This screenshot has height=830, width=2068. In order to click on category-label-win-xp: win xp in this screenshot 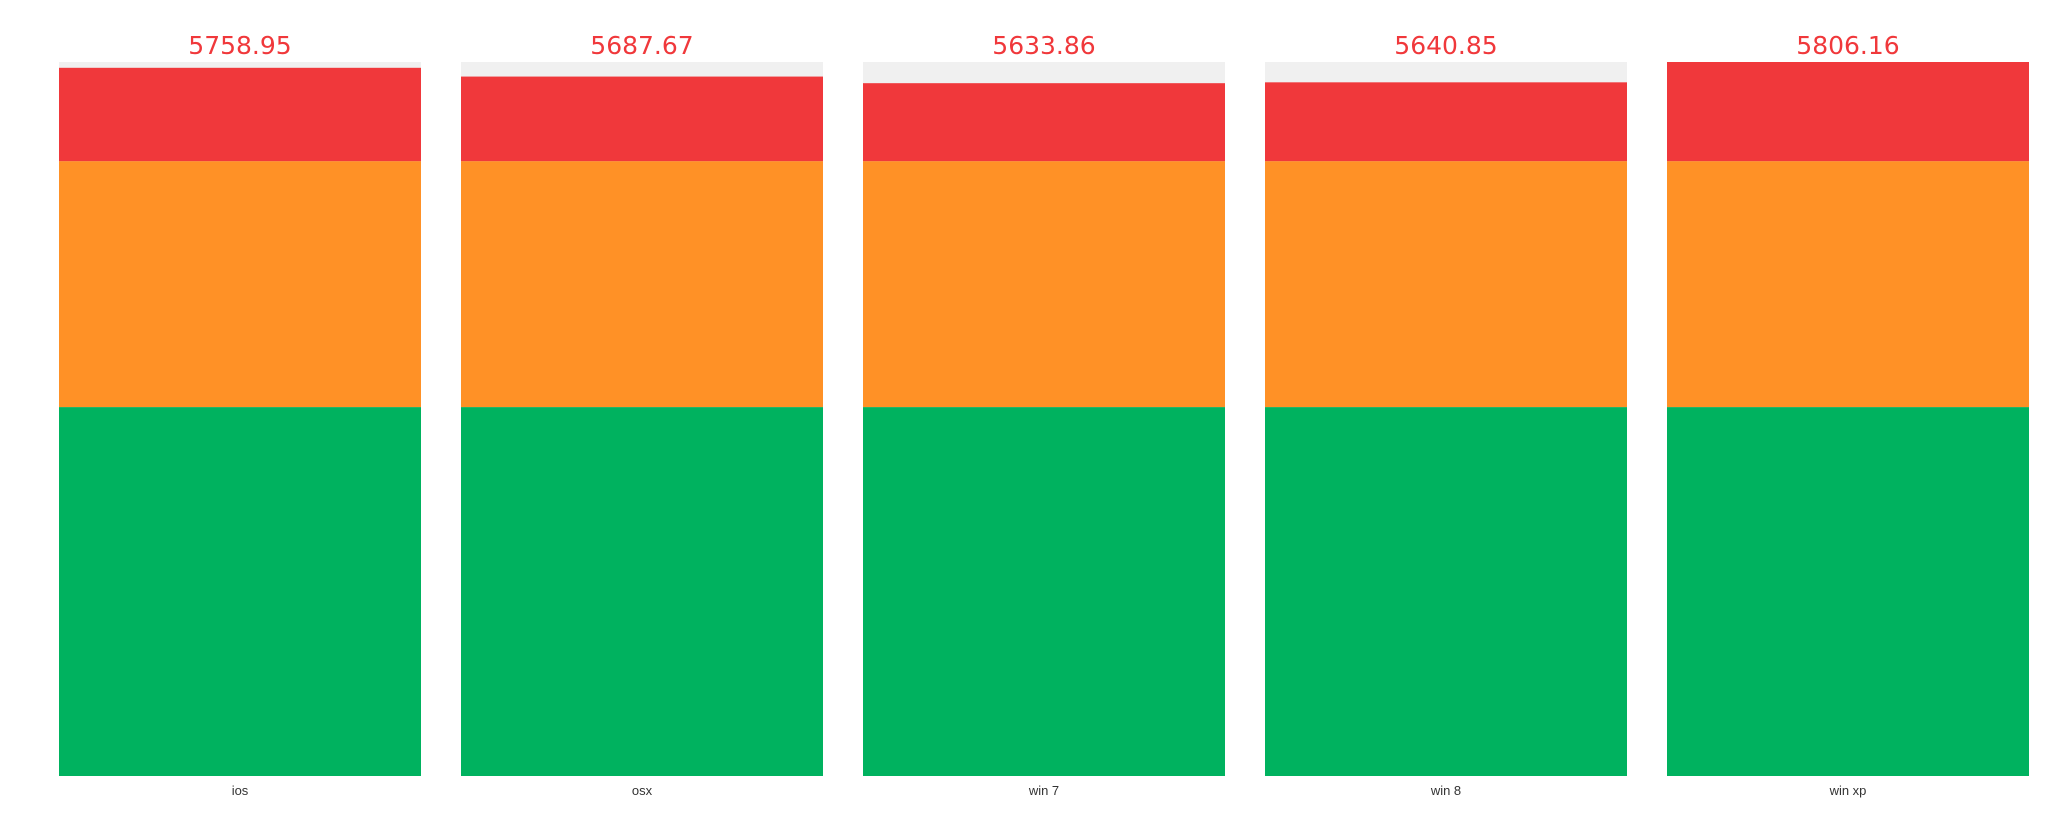, I will do `click(1848, 790)`.